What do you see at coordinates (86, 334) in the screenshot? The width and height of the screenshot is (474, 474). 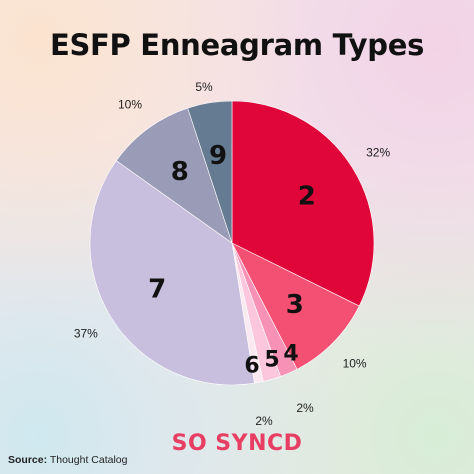 I see `pct-label-7: 37%` at bounding box center [86, 334].